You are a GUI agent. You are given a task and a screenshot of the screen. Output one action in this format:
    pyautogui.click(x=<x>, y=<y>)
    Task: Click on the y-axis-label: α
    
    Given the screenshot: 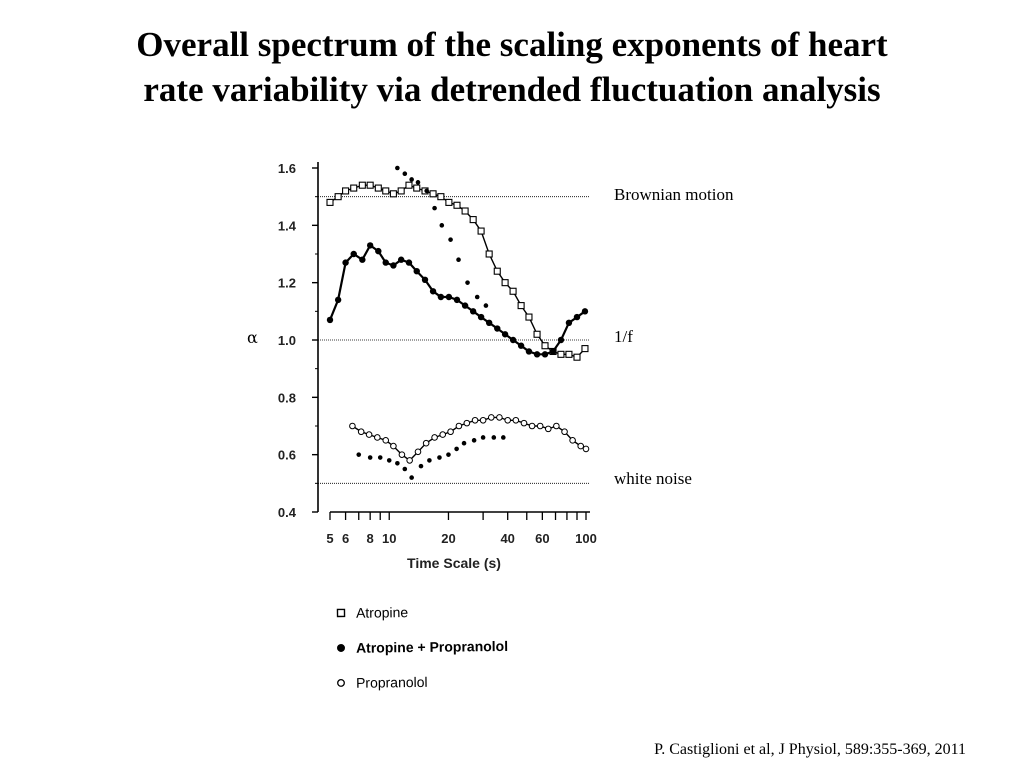 What is the action you would take?
    pyautogui.click(x=252, y=337)
    